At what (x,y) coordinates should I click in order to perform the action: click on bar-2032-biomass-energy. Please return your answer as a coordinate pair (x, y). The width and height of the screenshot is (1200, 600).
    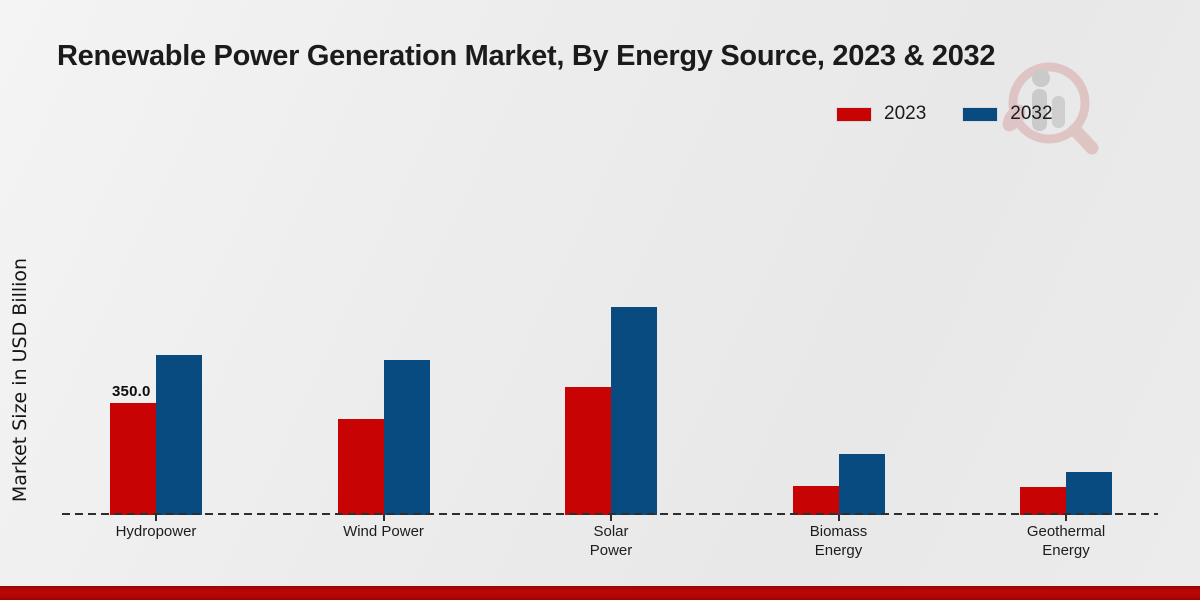
    Looking at the image, I should click on (861, 484).